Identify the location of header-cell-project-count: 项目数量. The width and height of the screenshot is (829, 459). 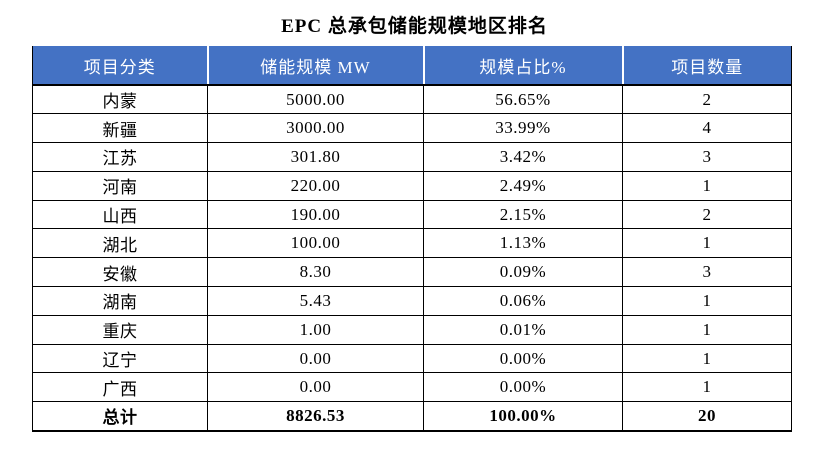
(707, 66).